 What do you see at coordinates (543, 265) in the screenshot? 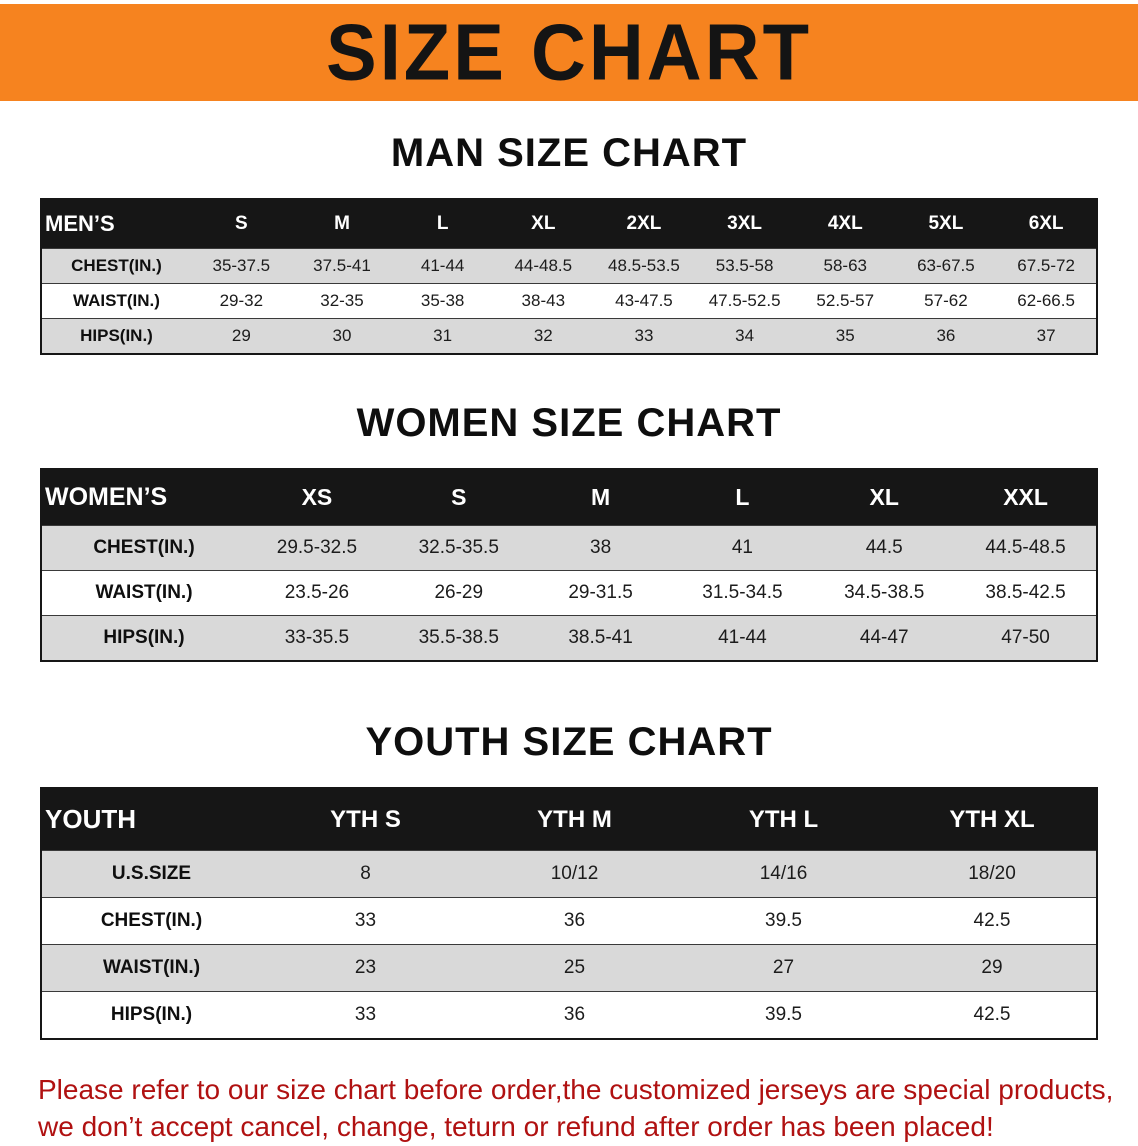
I see `data-cell: 44-48.5` at bounding box center [543, 265].